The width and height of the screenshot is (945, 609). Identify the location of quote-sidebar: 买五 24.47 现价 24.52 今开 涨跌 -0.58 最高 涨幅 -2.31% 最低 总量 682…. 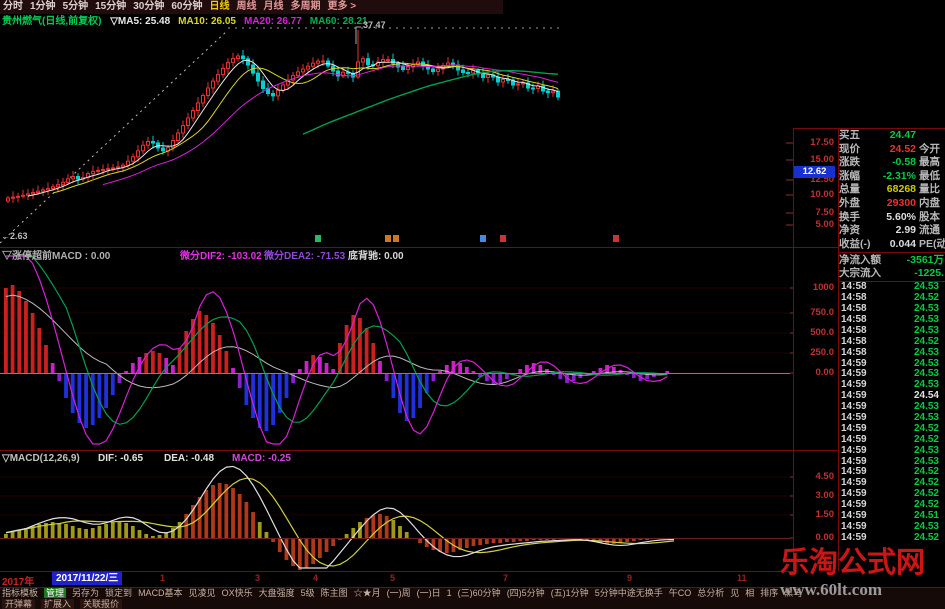
(892, 369).